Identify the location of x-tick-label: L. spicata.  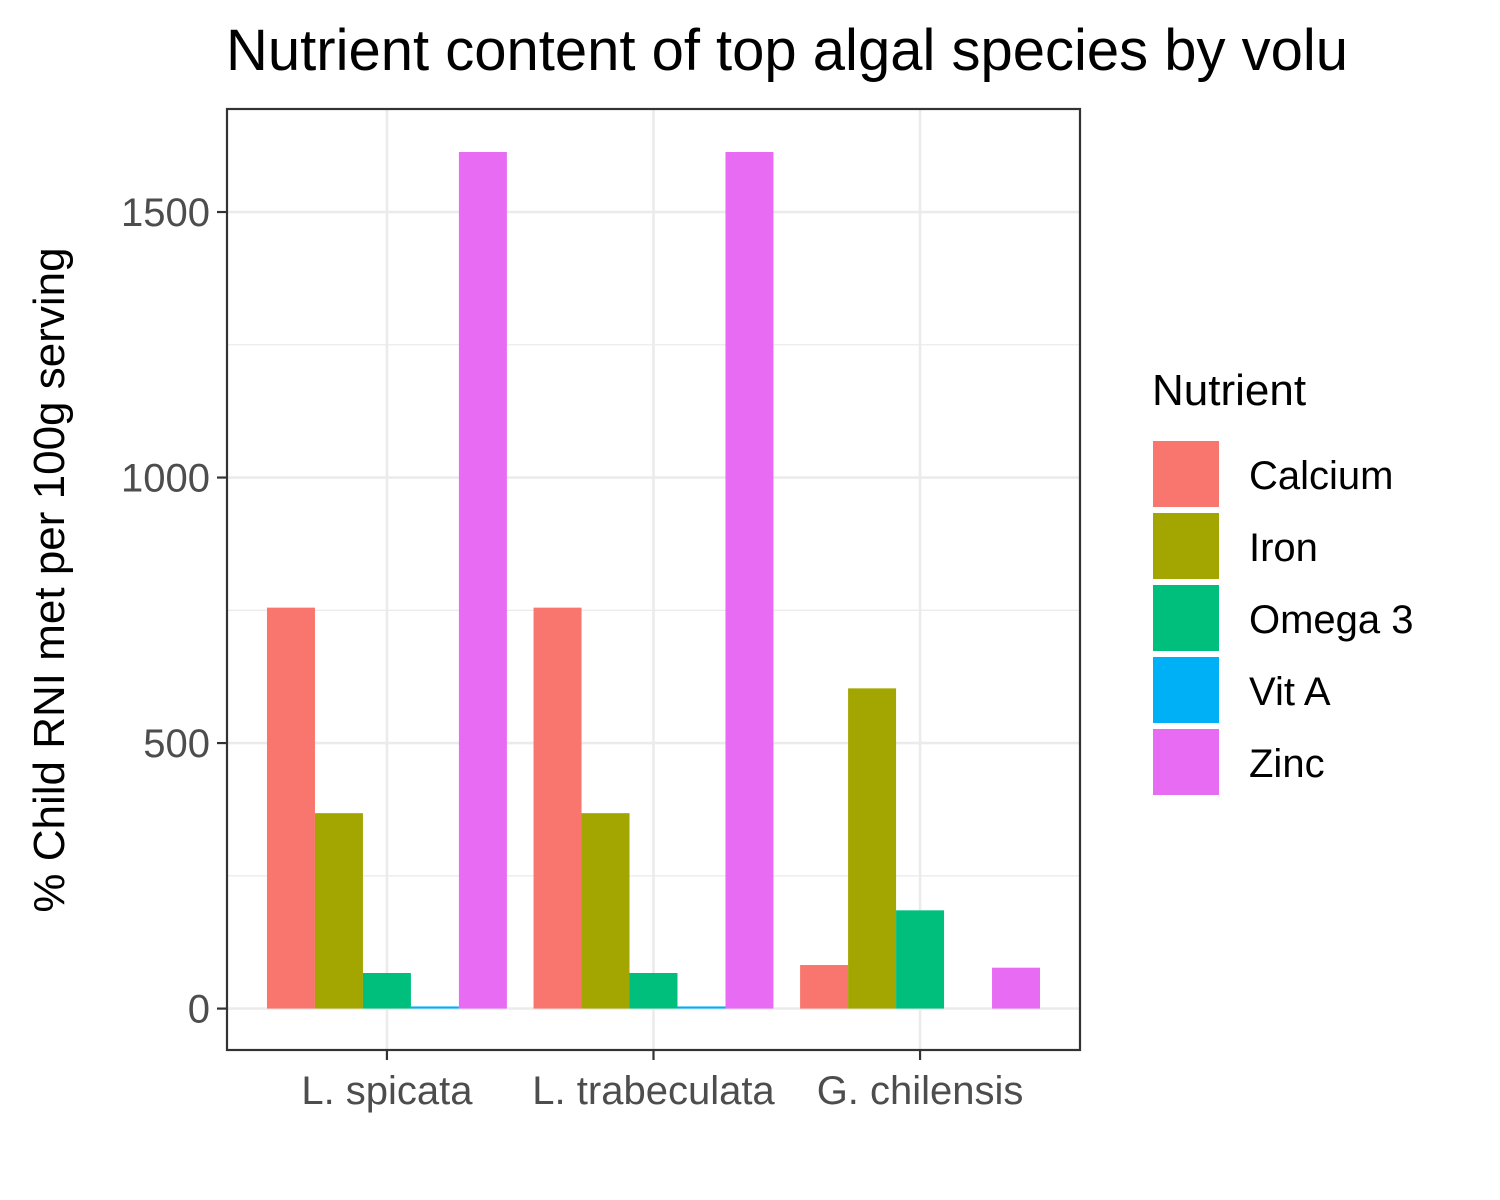
(387, 1091).